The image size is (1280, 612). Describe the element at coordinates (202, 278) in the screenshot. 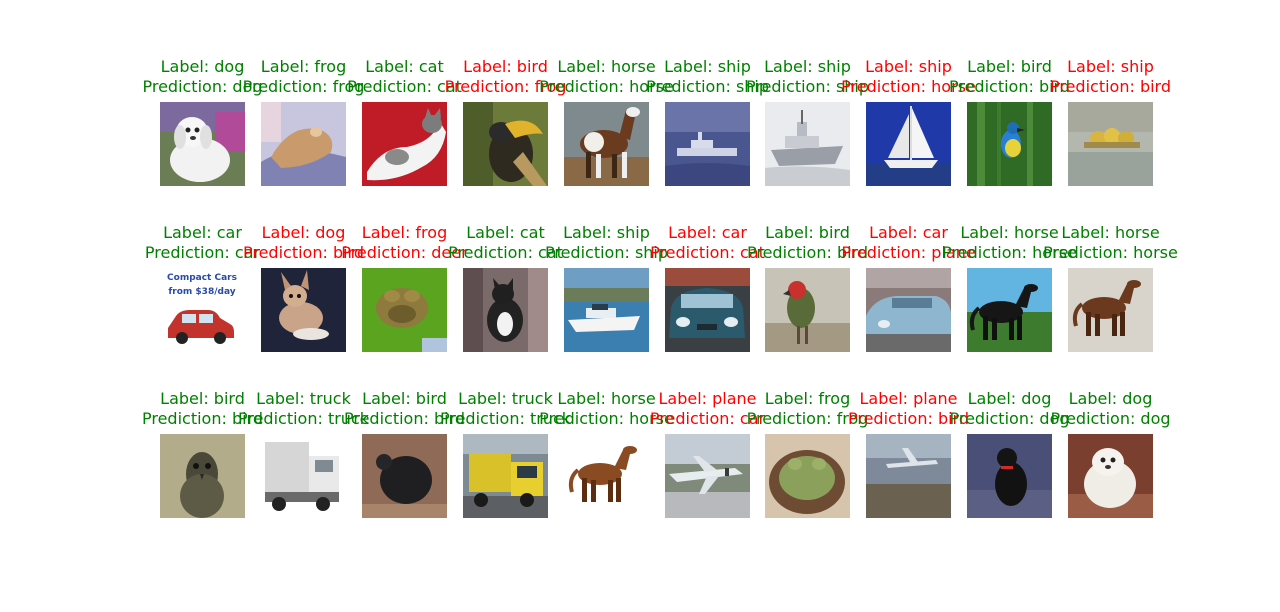

I see `ad-text-line1: Compact Cars` at that location.